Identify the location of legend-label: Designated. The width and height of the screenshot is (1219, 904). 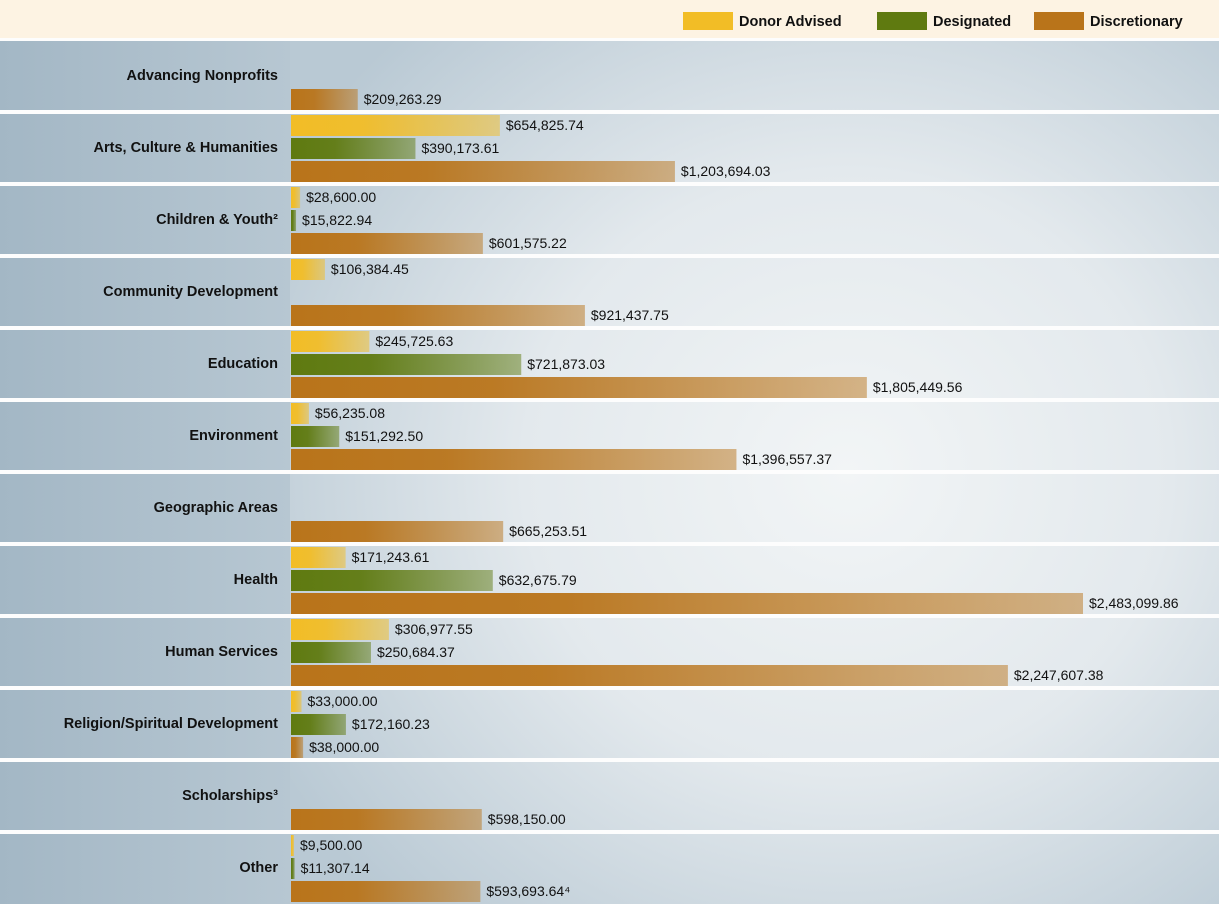
(972, 22).